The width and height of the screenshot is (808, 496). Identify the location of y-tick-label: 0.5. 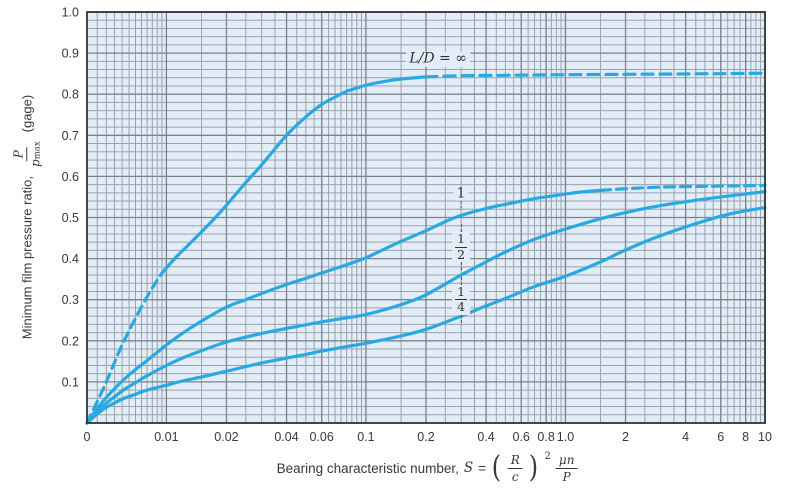
(70, 218).